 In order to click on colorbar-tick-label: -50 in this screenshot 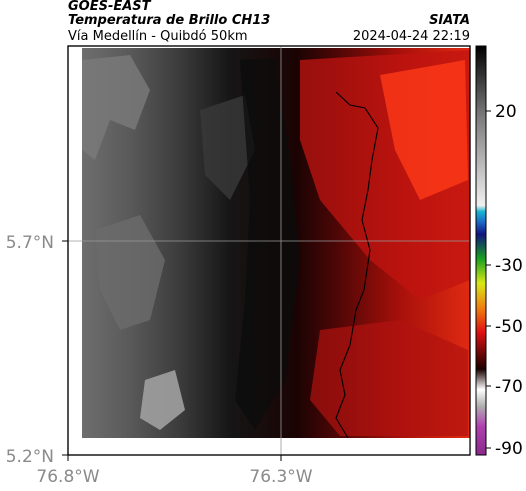, I will do `click(509, 327)`.